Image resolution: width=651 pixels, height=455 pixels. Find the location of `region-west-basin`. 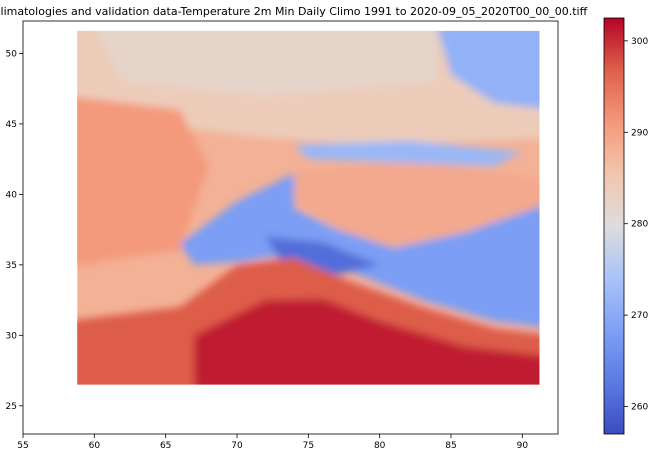

region-west-basin is located at coordinates (114, 215).